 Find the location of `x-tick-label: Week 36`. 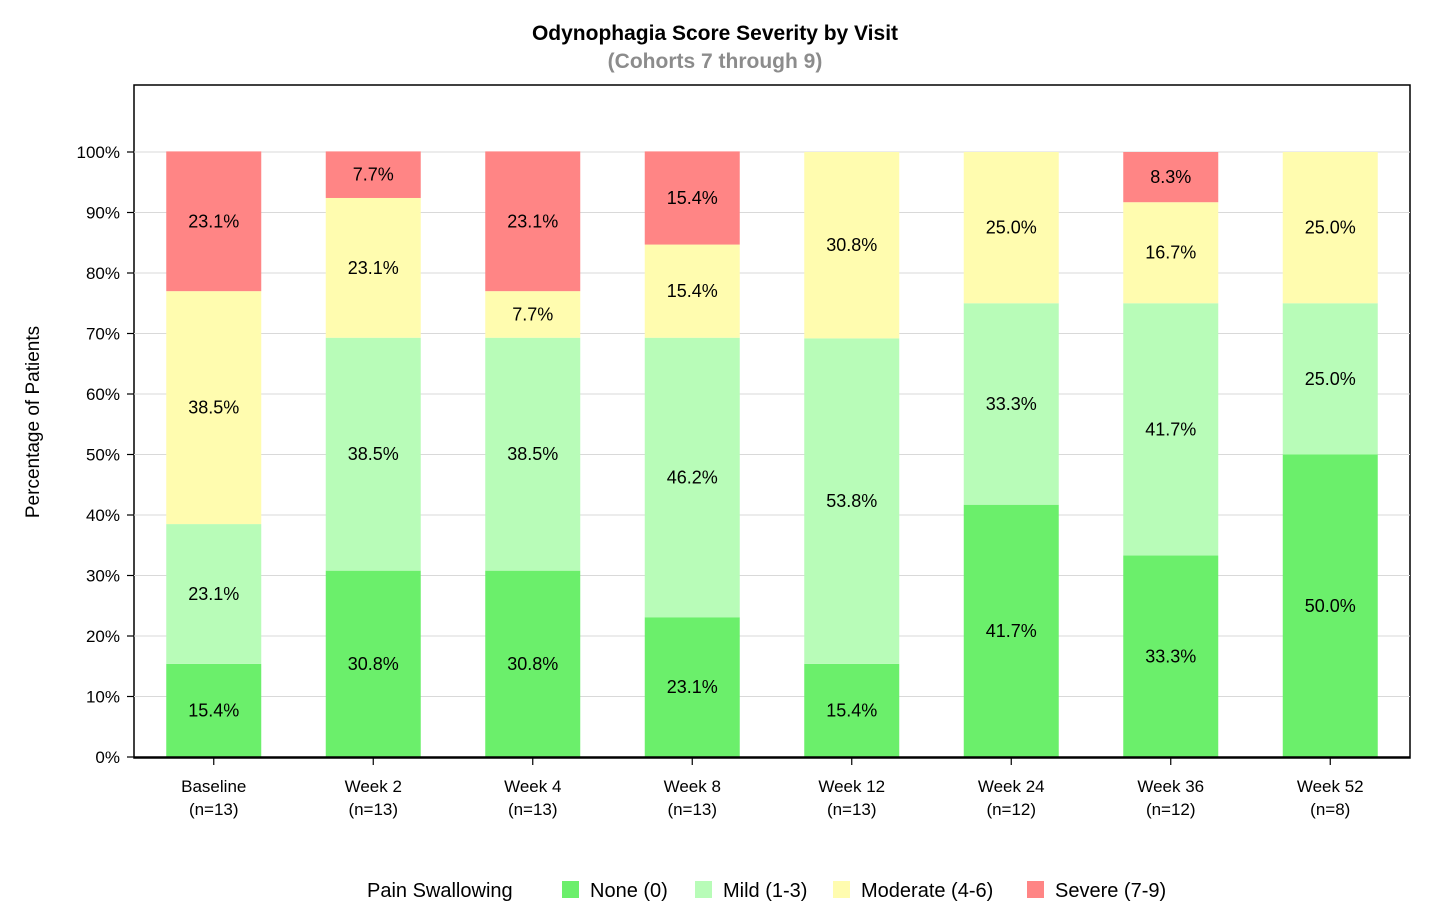

x-tick-label: Week 36 is located at coordinates (1170, 786).